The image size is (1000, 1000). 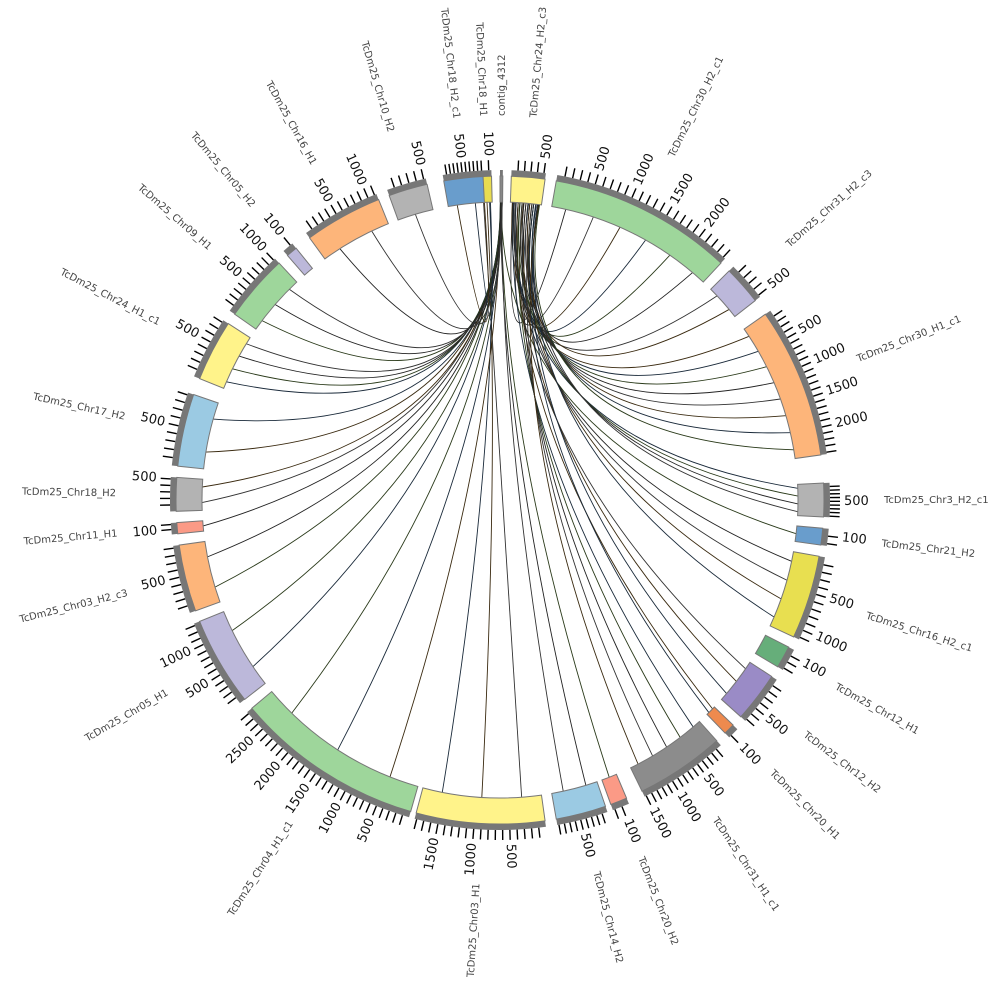 What do you see at coordinates (154, 328) in the screenshot?
I see `sector-TcDm25_Chr24_H1_c1: 500 TcDm25_Chr24_H1_c1` at bounding box center [154, 328].